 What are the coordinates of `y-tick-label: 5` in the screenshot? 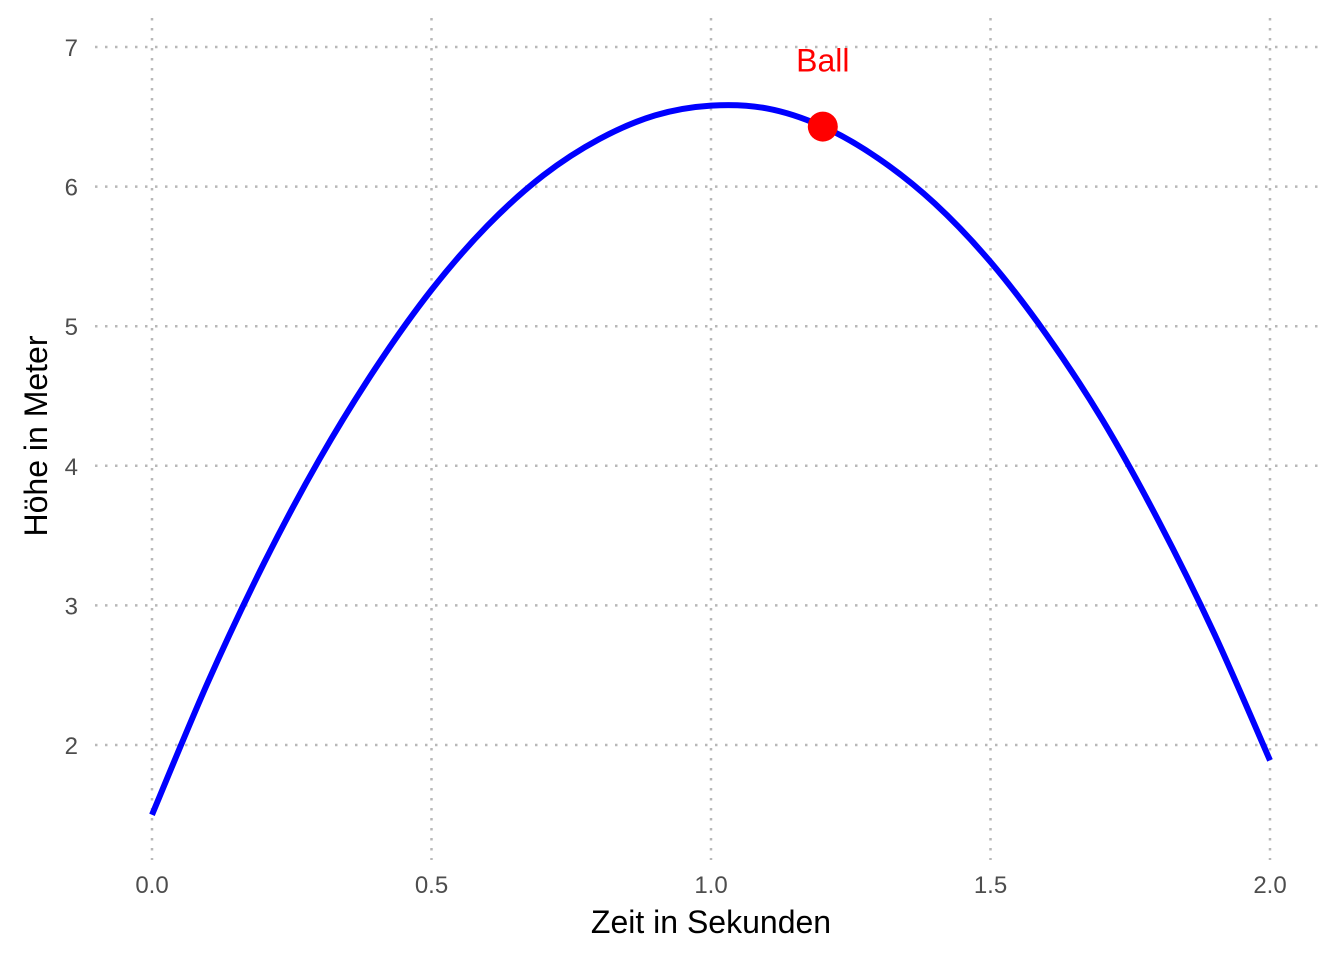 It's located at (71, 327).